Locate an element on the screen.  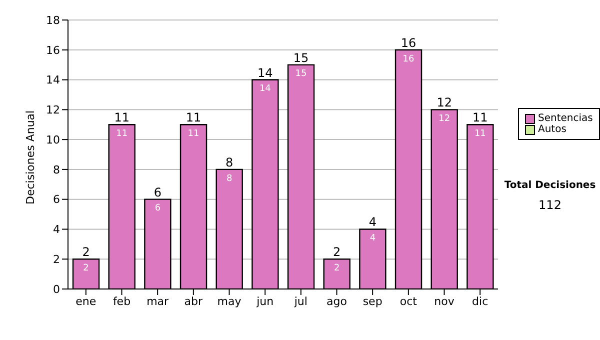
data-label: 12 is located at coordinates (444, 119).